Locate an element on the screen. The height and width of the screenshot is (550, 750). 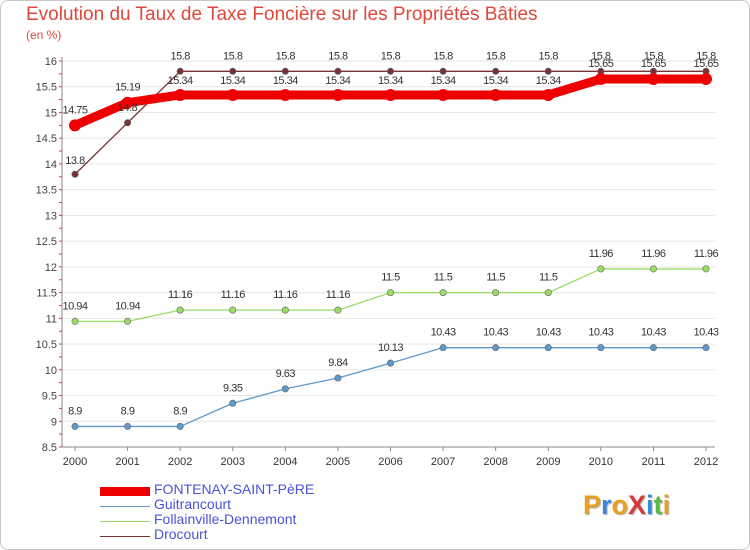
x-tick-label: 2003 is located at coordinates (233, 462).